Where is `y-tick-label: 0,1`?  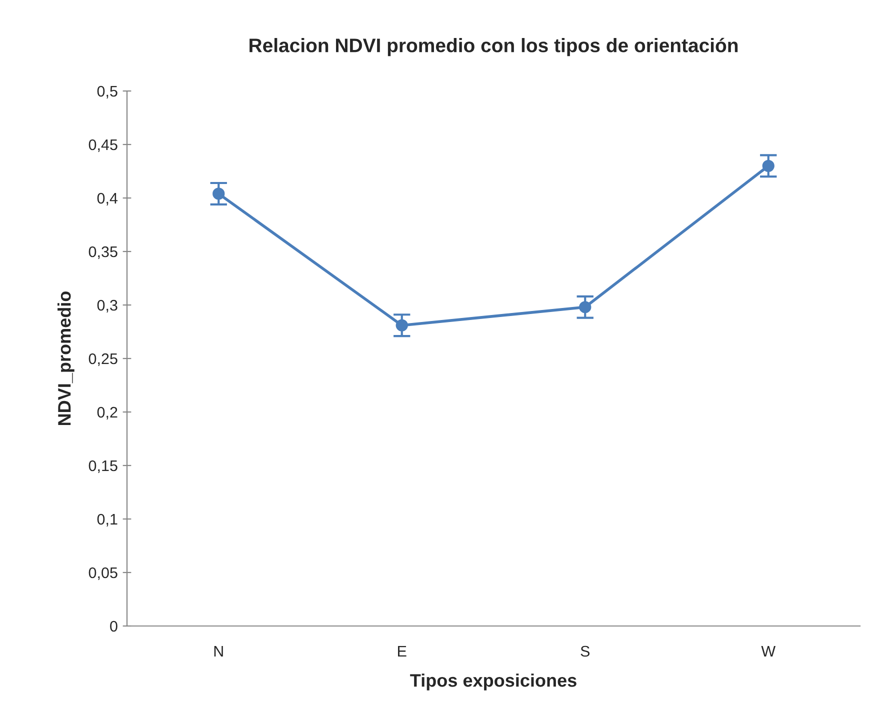
y-tick-label: 0,1 is located at coordinates (107, 520).